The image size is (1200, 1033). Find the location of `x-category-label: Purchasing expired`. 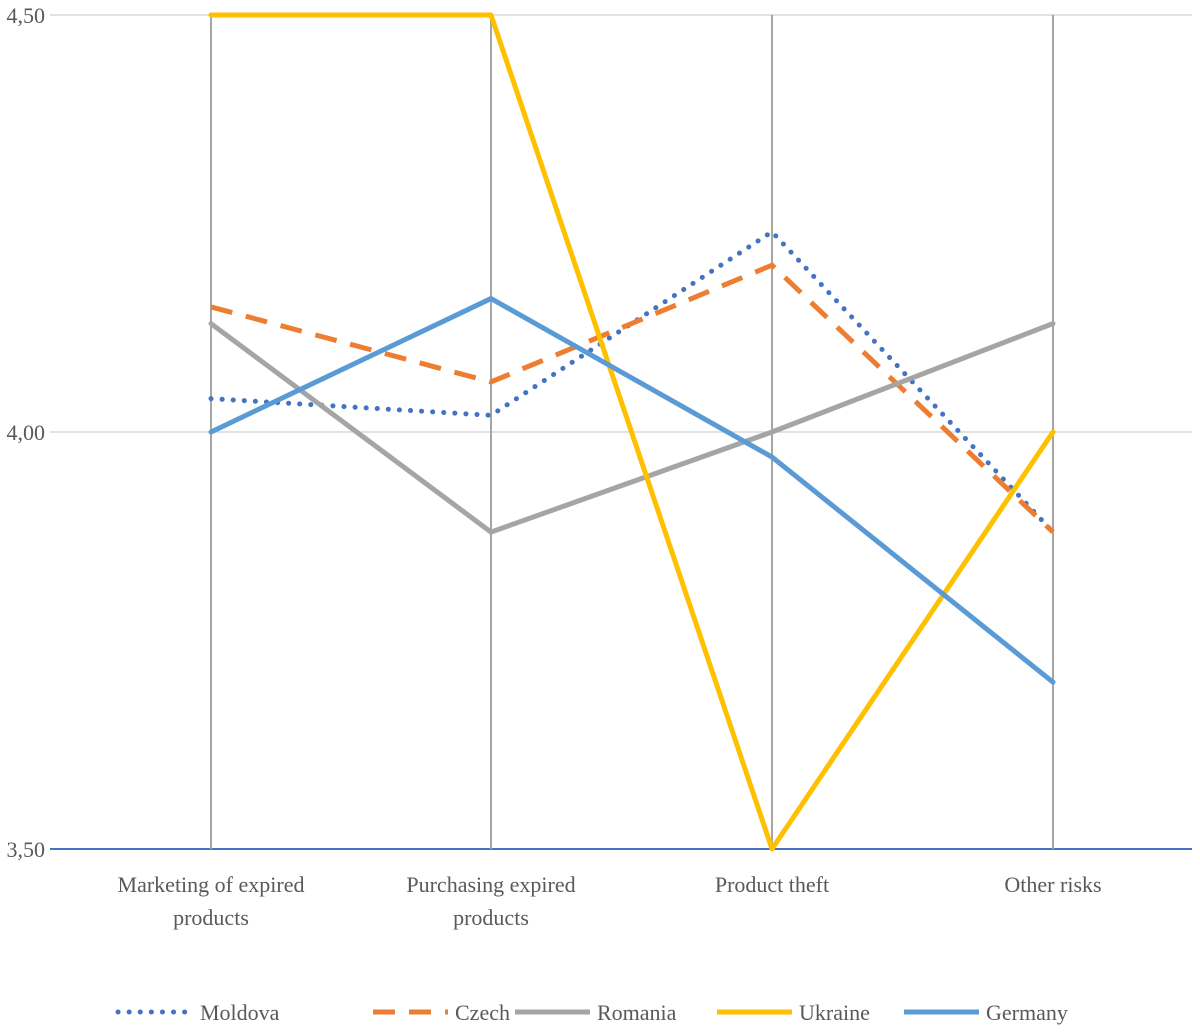

x-category-label: Purchasing expired is located at coordinates (490, 884).